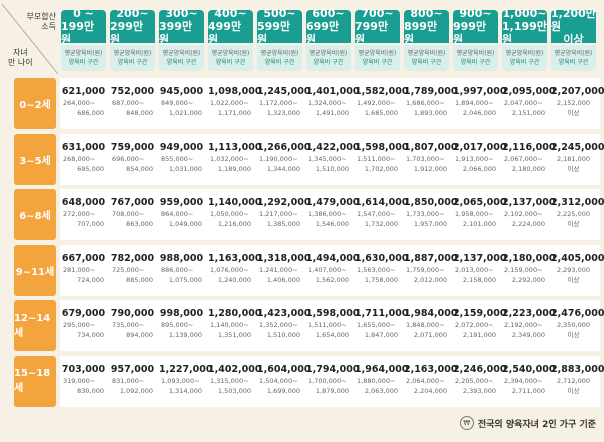 The image size is (604, 442). What do you see at coordinates (523, 325) in the screenshot?
I see `range-start: 2,192,000~` at bounding box center [523, 325].